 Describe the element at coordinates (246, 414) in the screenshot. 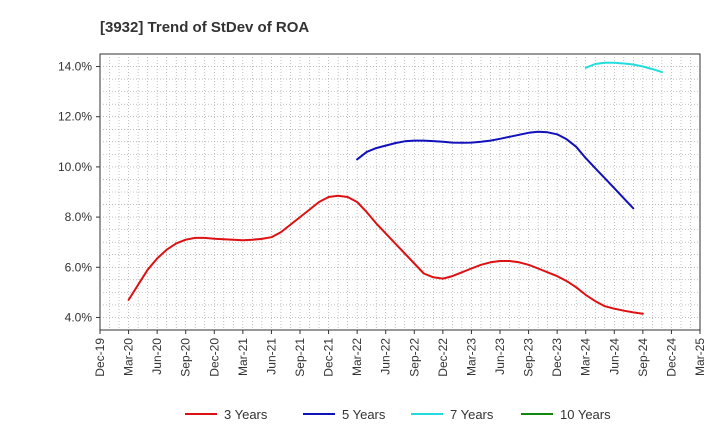

I see `legend-label: 3 Years` at that location.